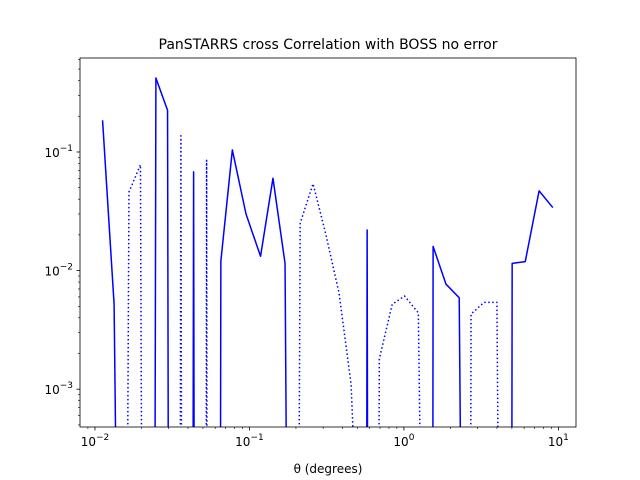  What do you see at coordinates (58, 152) in the screenshot?
I see `y-tick-label-3: 10⁻¹` at bounding box center [58, 152].